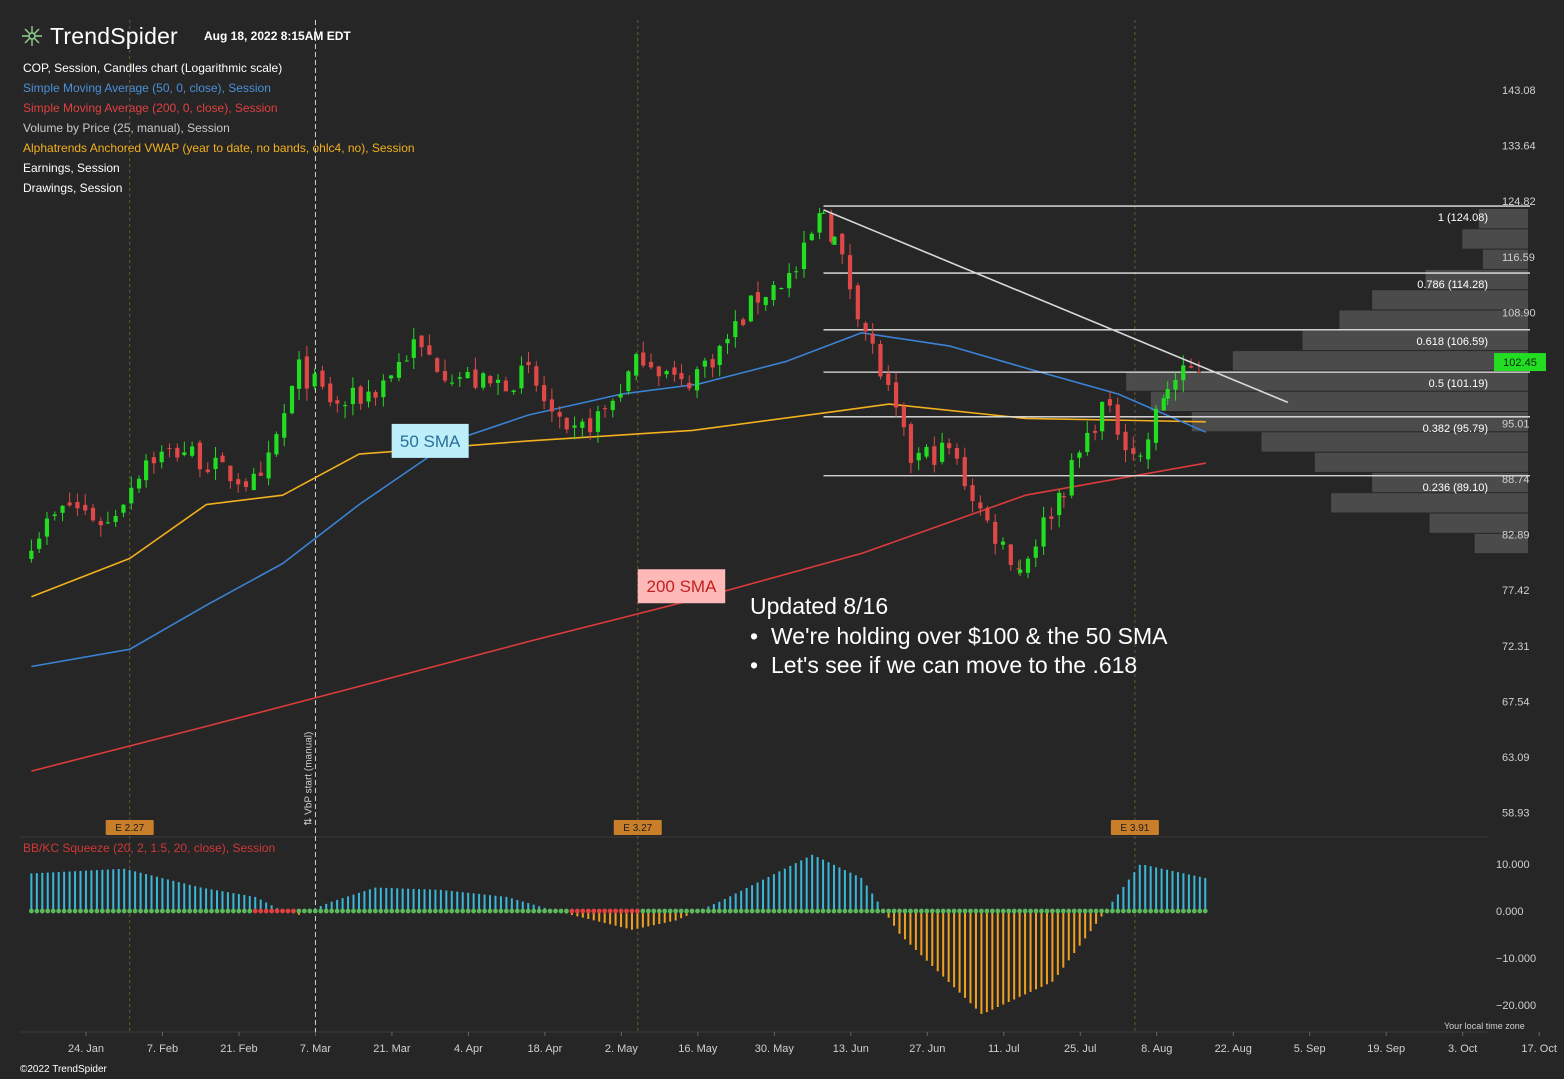 This screenshot has height=1079, width=1564. Describe the element at coordinates (1516, 702) in the screenshot. I see `price-tick-label: 67.54` at that location.